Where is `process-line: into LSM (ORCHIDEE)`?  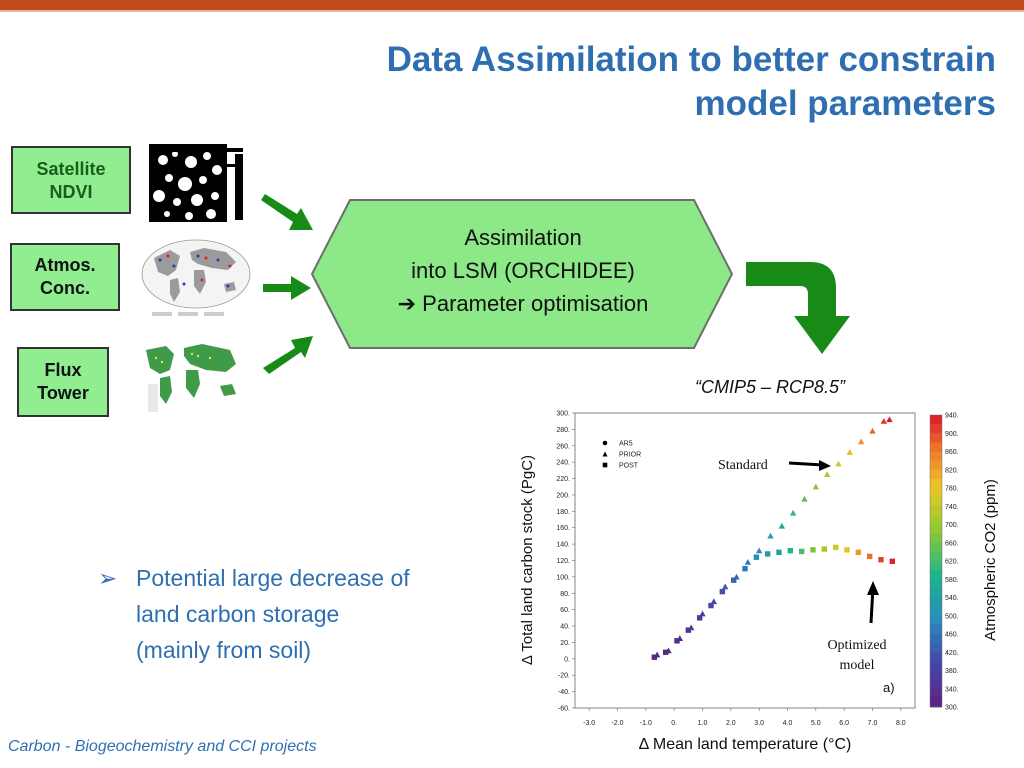
process-line: into LSM (ORCHIDEE) is located at coordinates (523, 270).